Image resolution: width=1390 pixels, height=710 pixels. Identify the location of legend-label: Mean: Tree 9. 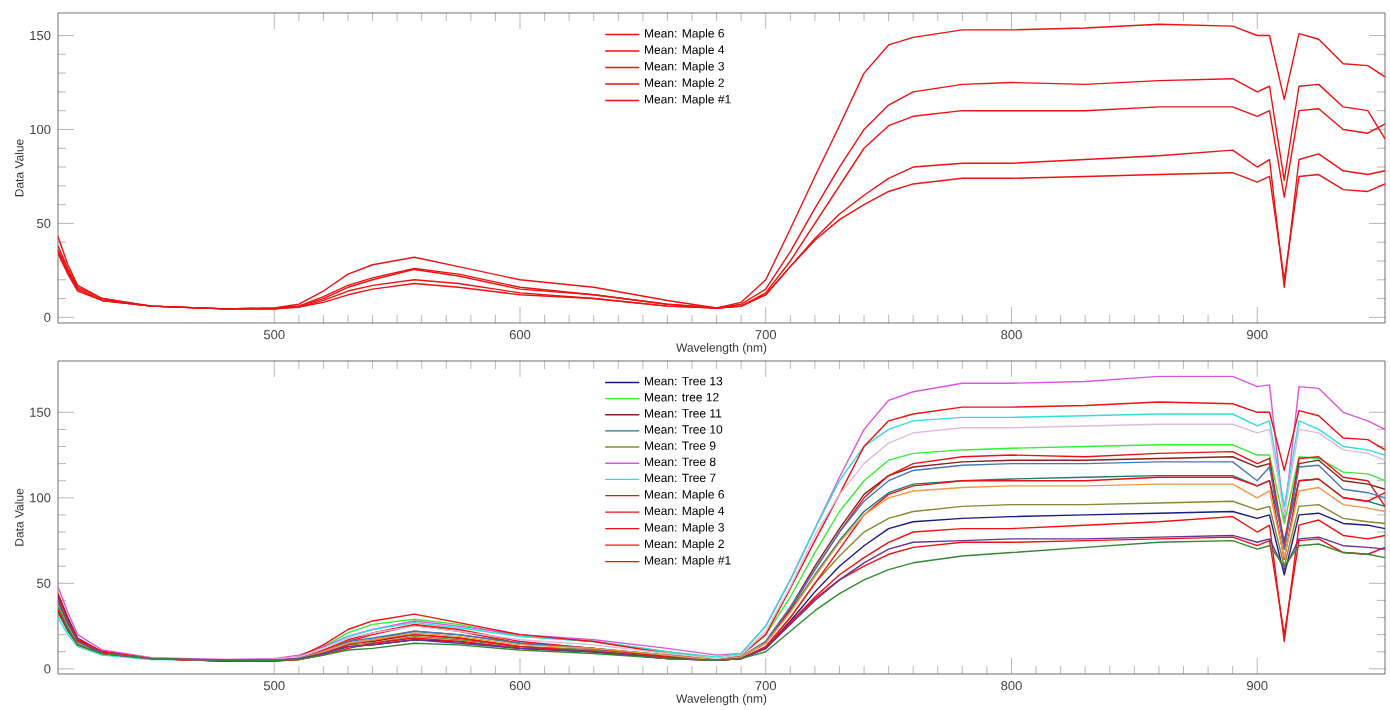
(680, 445).